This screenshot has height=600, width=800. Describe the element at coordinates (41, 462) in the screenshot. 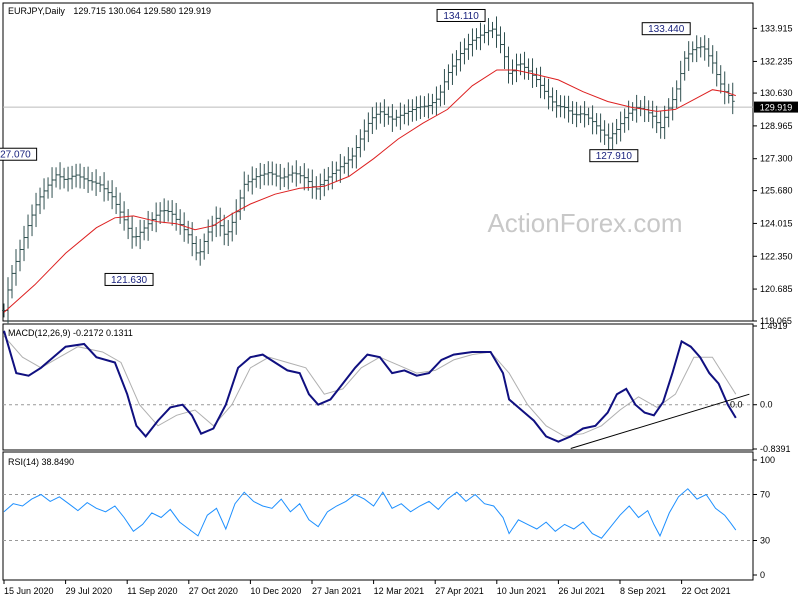

I see `rsi-label: RSI(14) 38.8490` at that location.